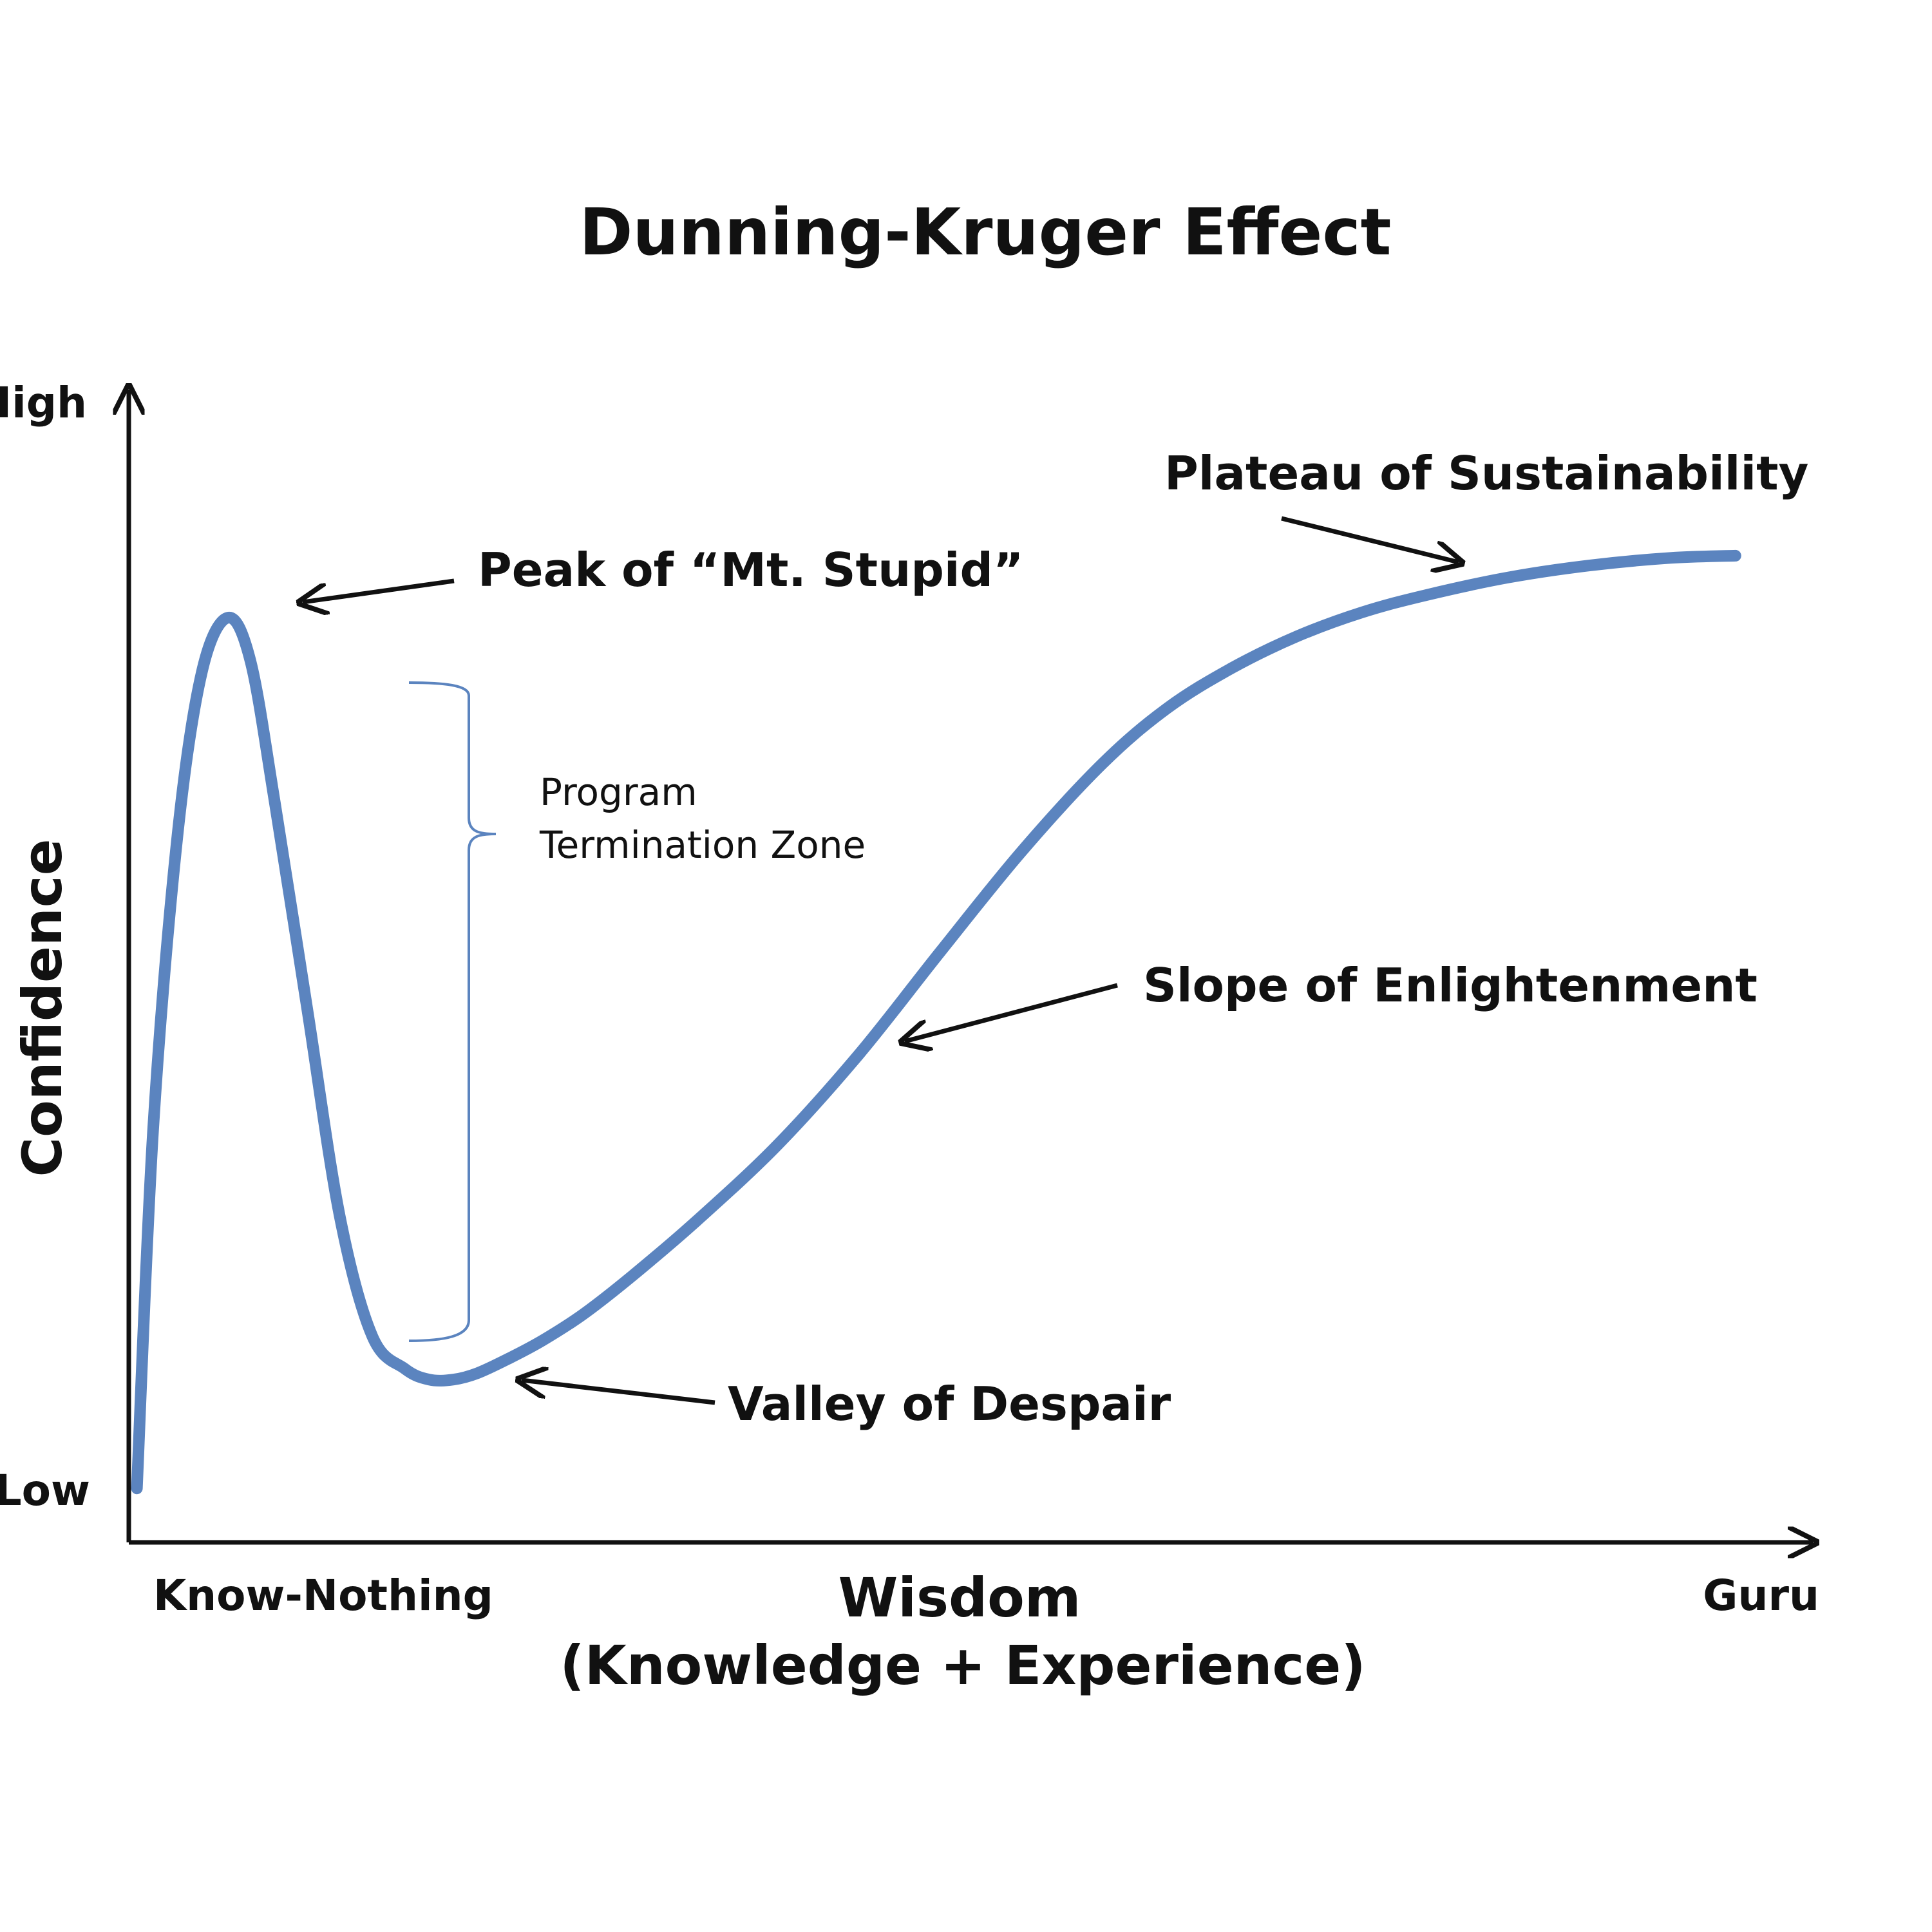 The width and height of the screenshot is (1932, 1932). I want to click on y-tick-high: High, so click(44, 403).